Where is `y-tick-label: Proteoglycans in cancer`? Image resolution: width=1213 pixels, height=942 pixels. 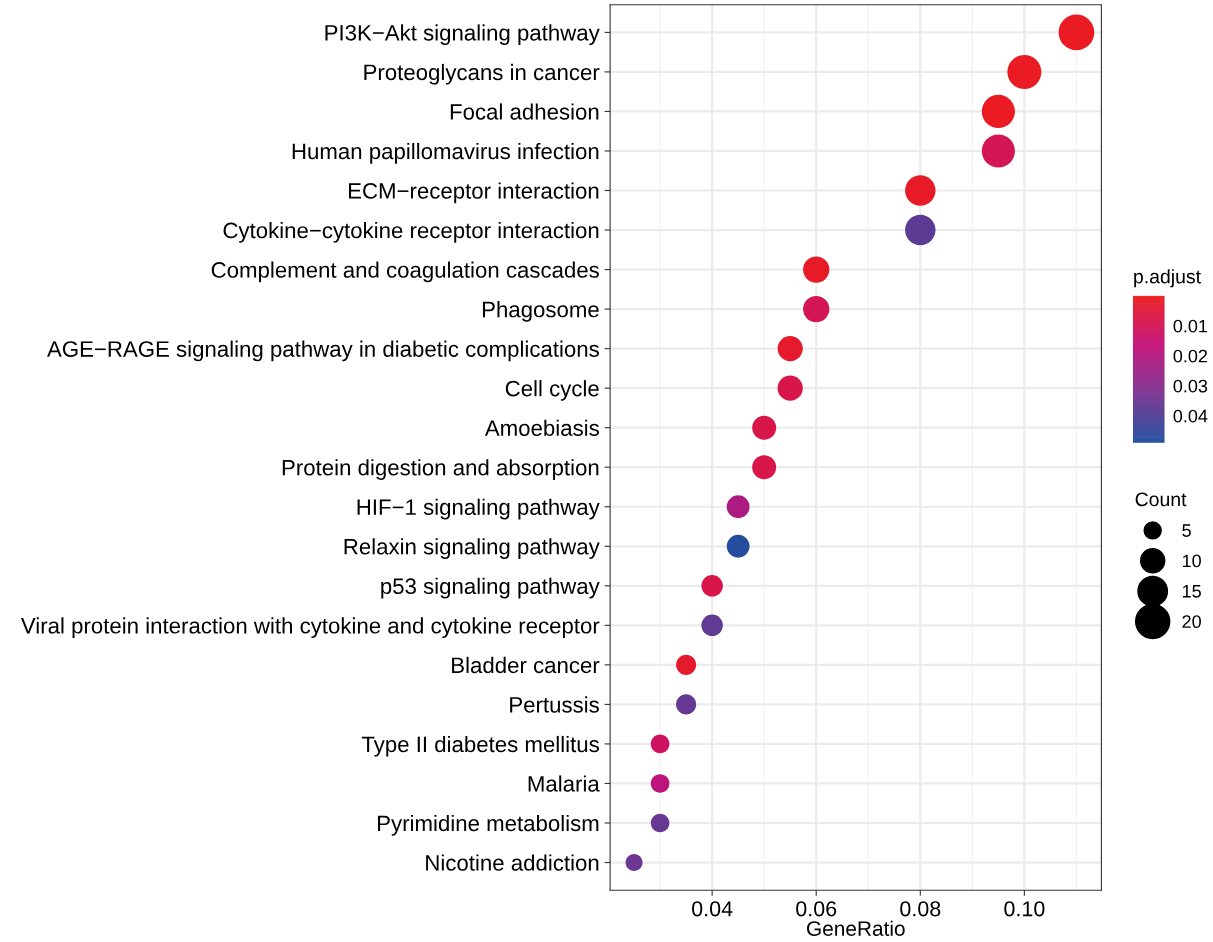
y-tick-label: Proteoglycans in cancer is located at coordinates (482, 74).